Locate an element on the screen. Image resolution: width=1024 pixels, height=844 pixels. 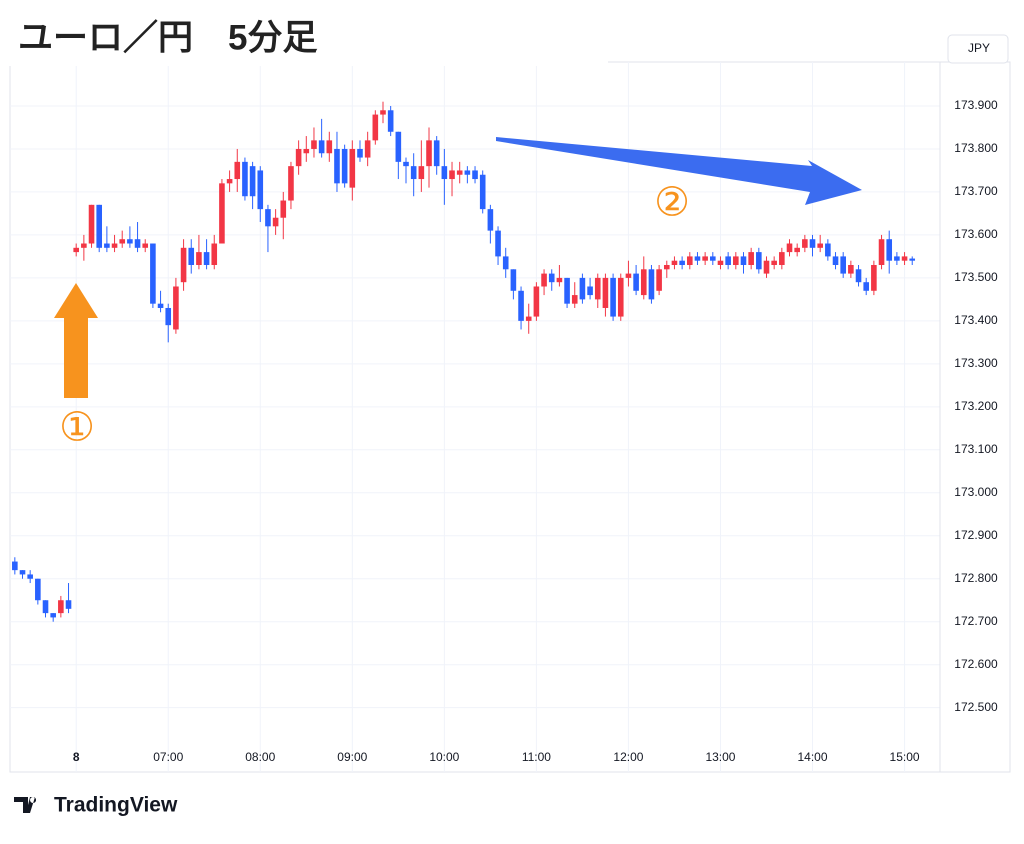
currency-label: JPY is located at coordinates (979, 48).